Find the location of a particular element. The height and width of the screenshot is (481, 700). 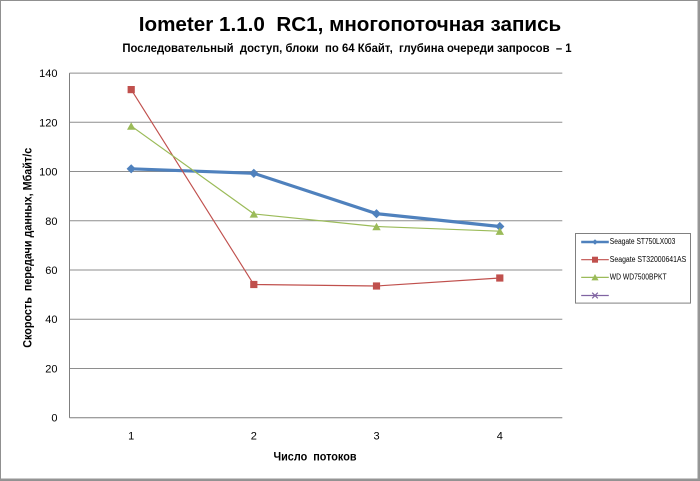

svg-text: 20 is located at coordinates (51, 370).